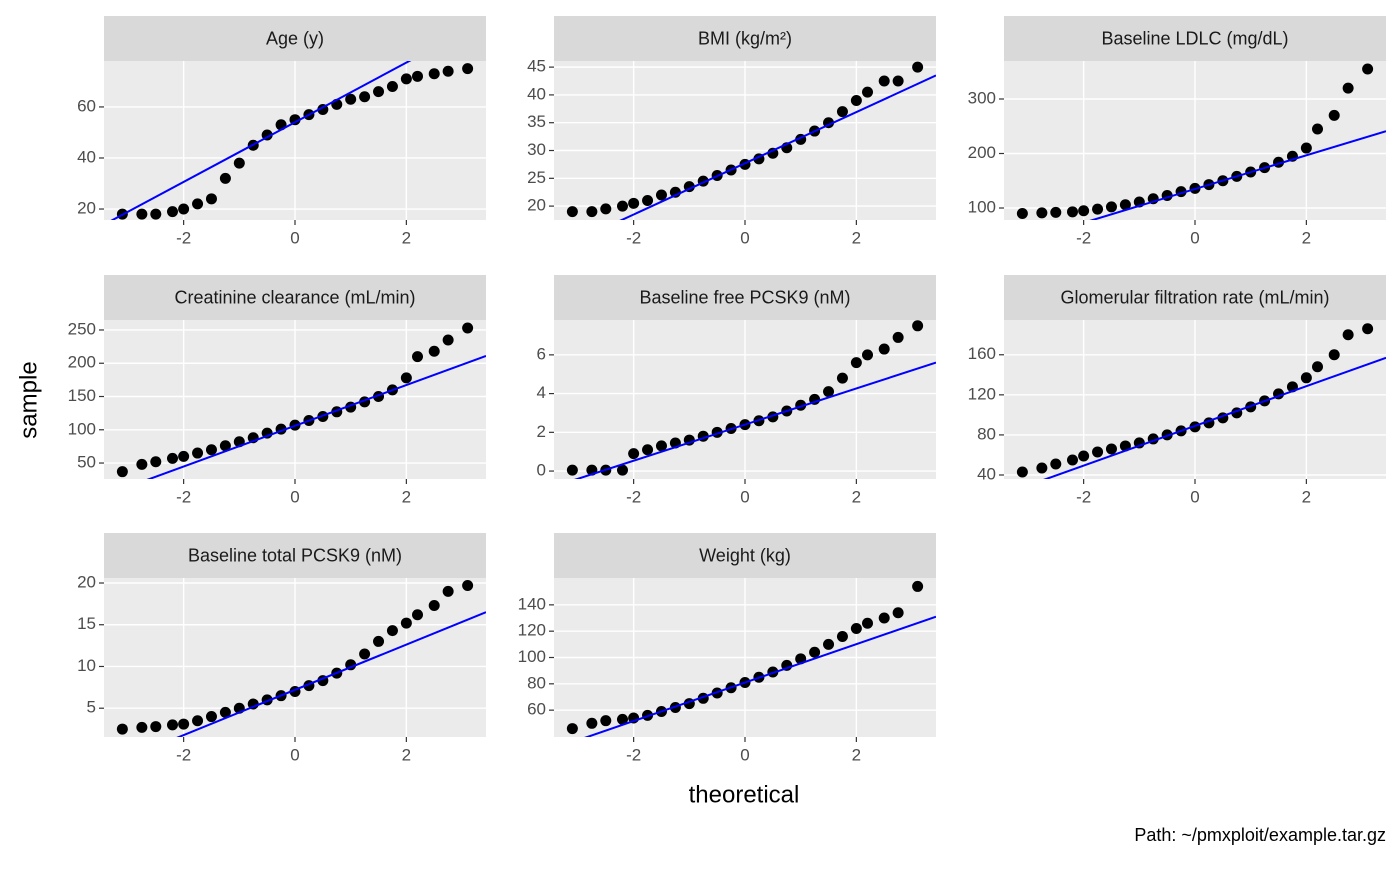 This screenshot has width=1400, height=871. Describe the element at coordinates (532, 603) in the screenshot. I see `y-tick-label: 140` at that location.